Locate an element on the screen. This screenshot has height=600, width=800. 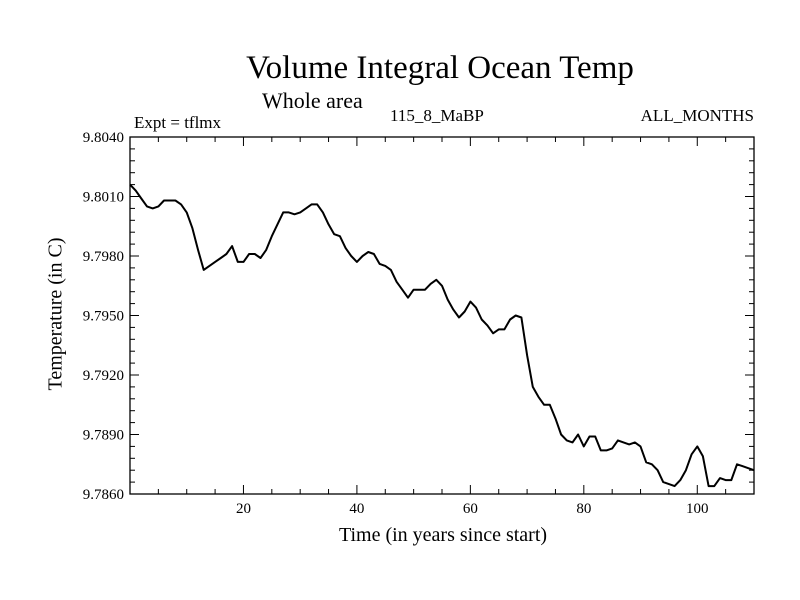
experiment-label: Expt = tflmx is located at coordinates (178, 122).